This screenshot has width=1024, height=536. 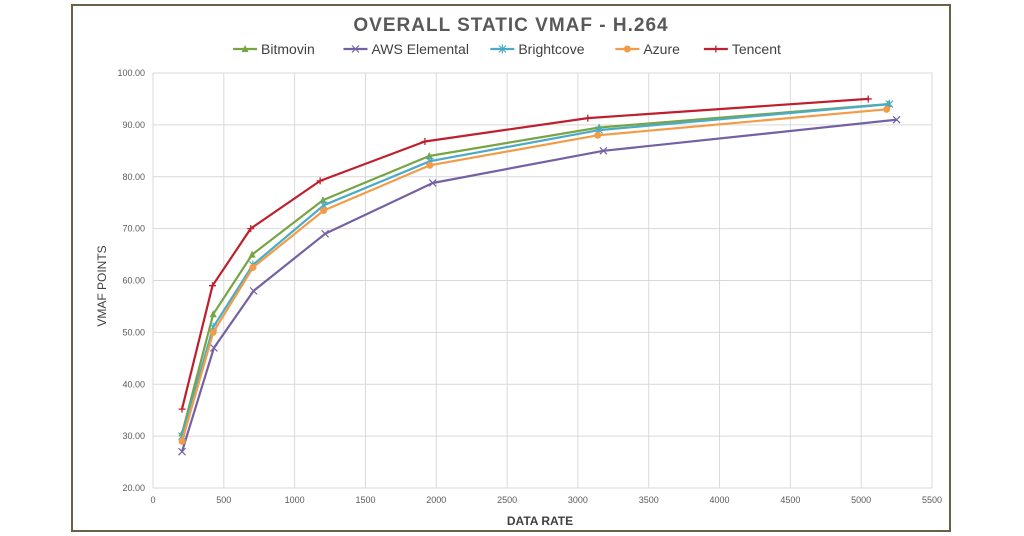 I want to click on x-tick-label: 1000, so click(x=295, y=500).